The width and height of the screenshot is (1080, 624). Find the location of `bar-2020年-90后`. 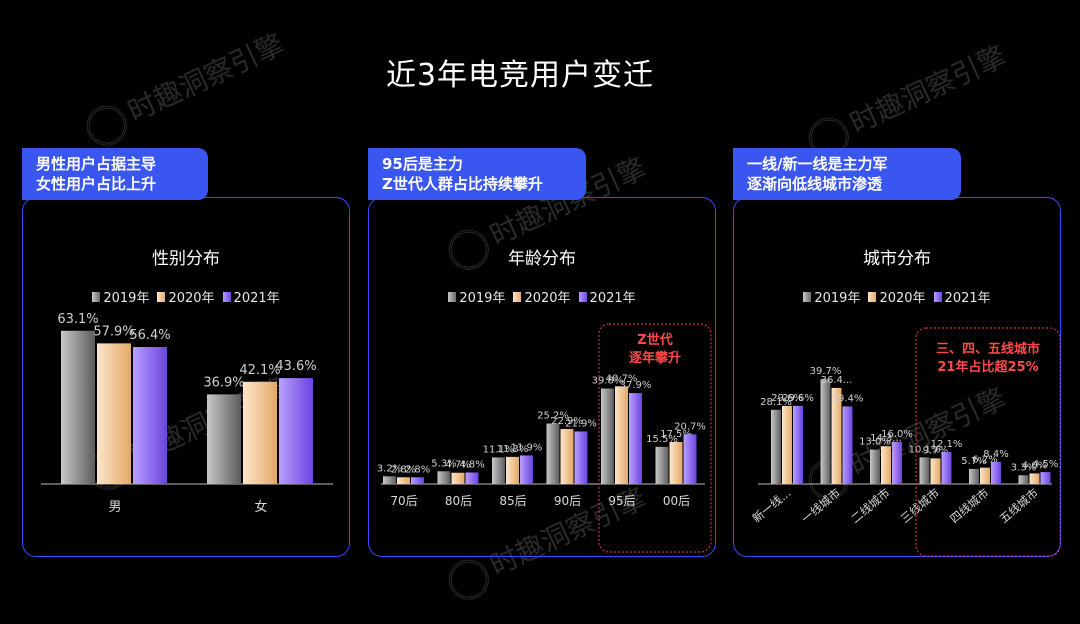

bar-2020年-90后 is located at coordinates (567, 456).